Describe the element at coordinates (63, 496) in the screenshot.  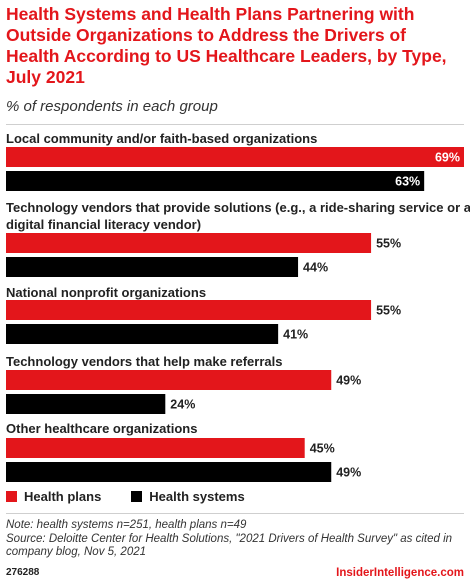
I see `legend-label-health-plans: Health plans` at that location.